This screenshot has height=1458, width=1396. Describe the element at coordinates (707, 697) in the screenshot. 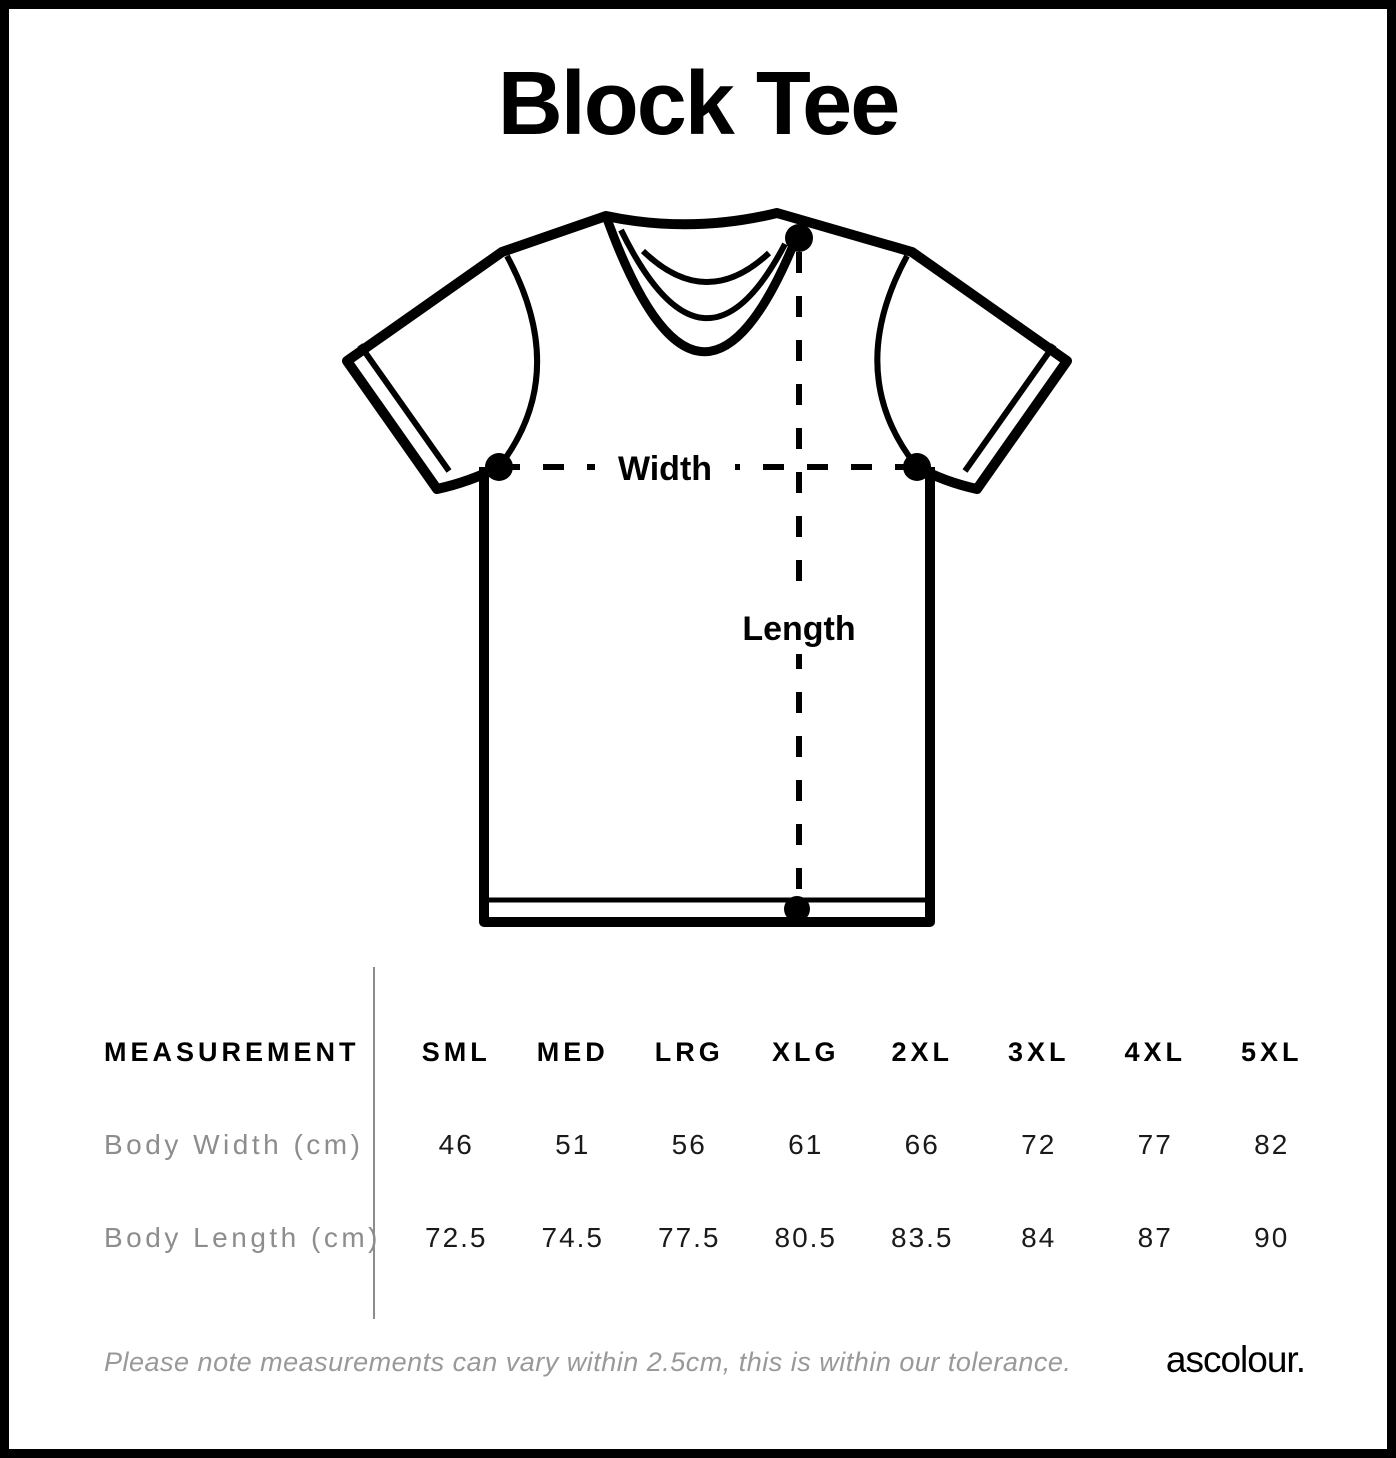

I see `tee-body-outline` at that location.